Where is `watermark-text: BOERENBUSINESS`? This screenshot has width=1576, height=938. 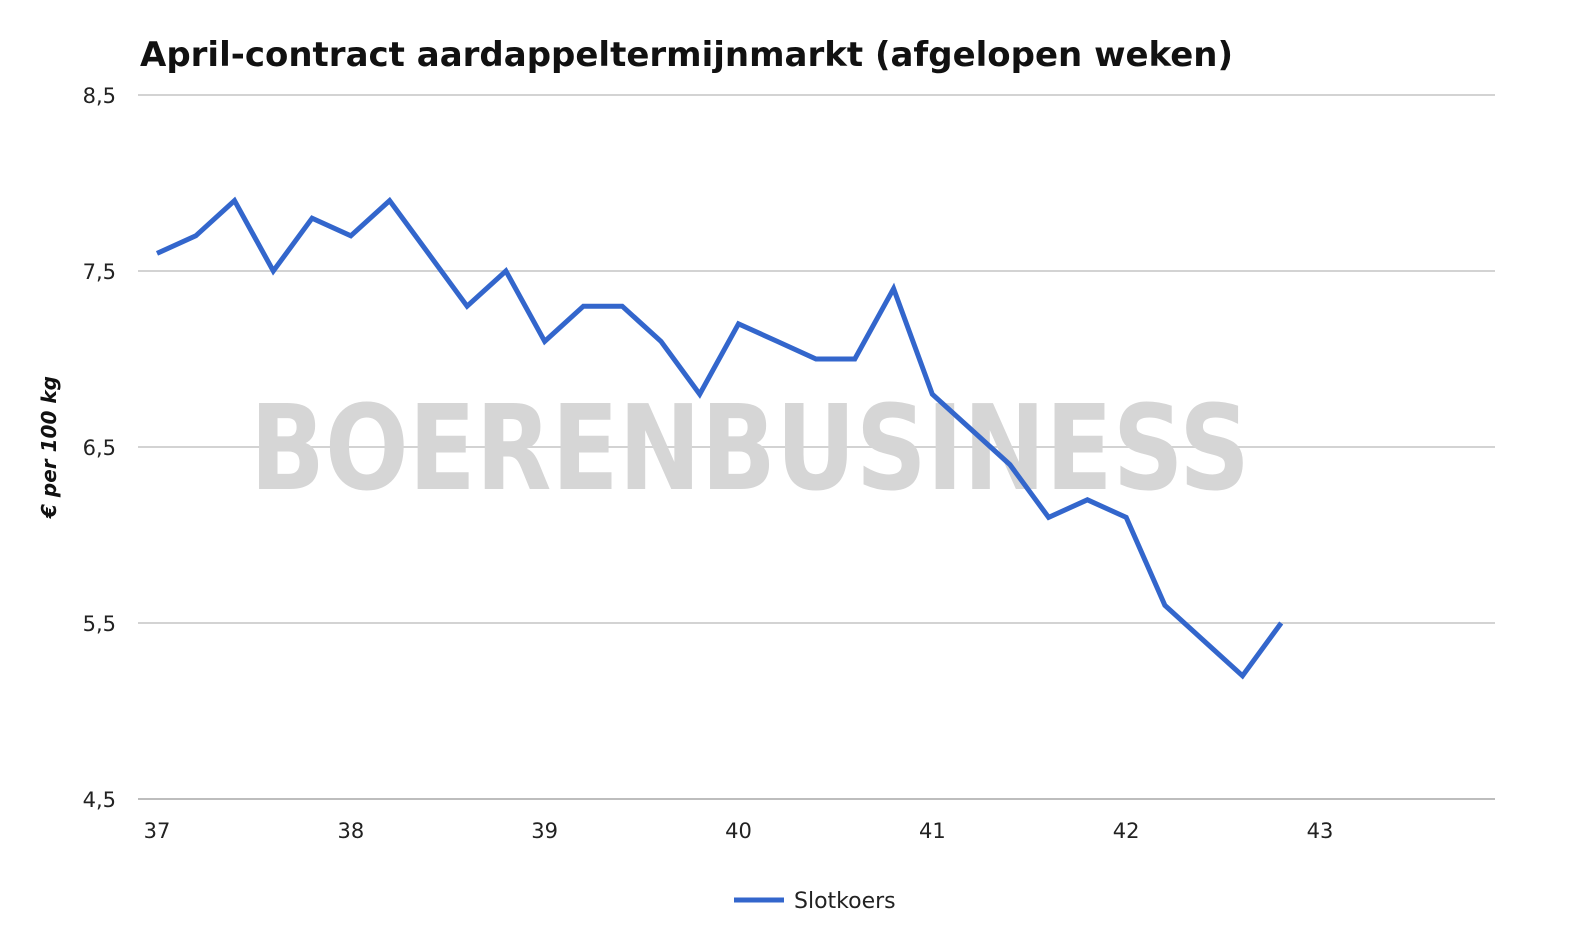 watermark-text: BOERENBUSINESS is located at coordinates (750, 448).